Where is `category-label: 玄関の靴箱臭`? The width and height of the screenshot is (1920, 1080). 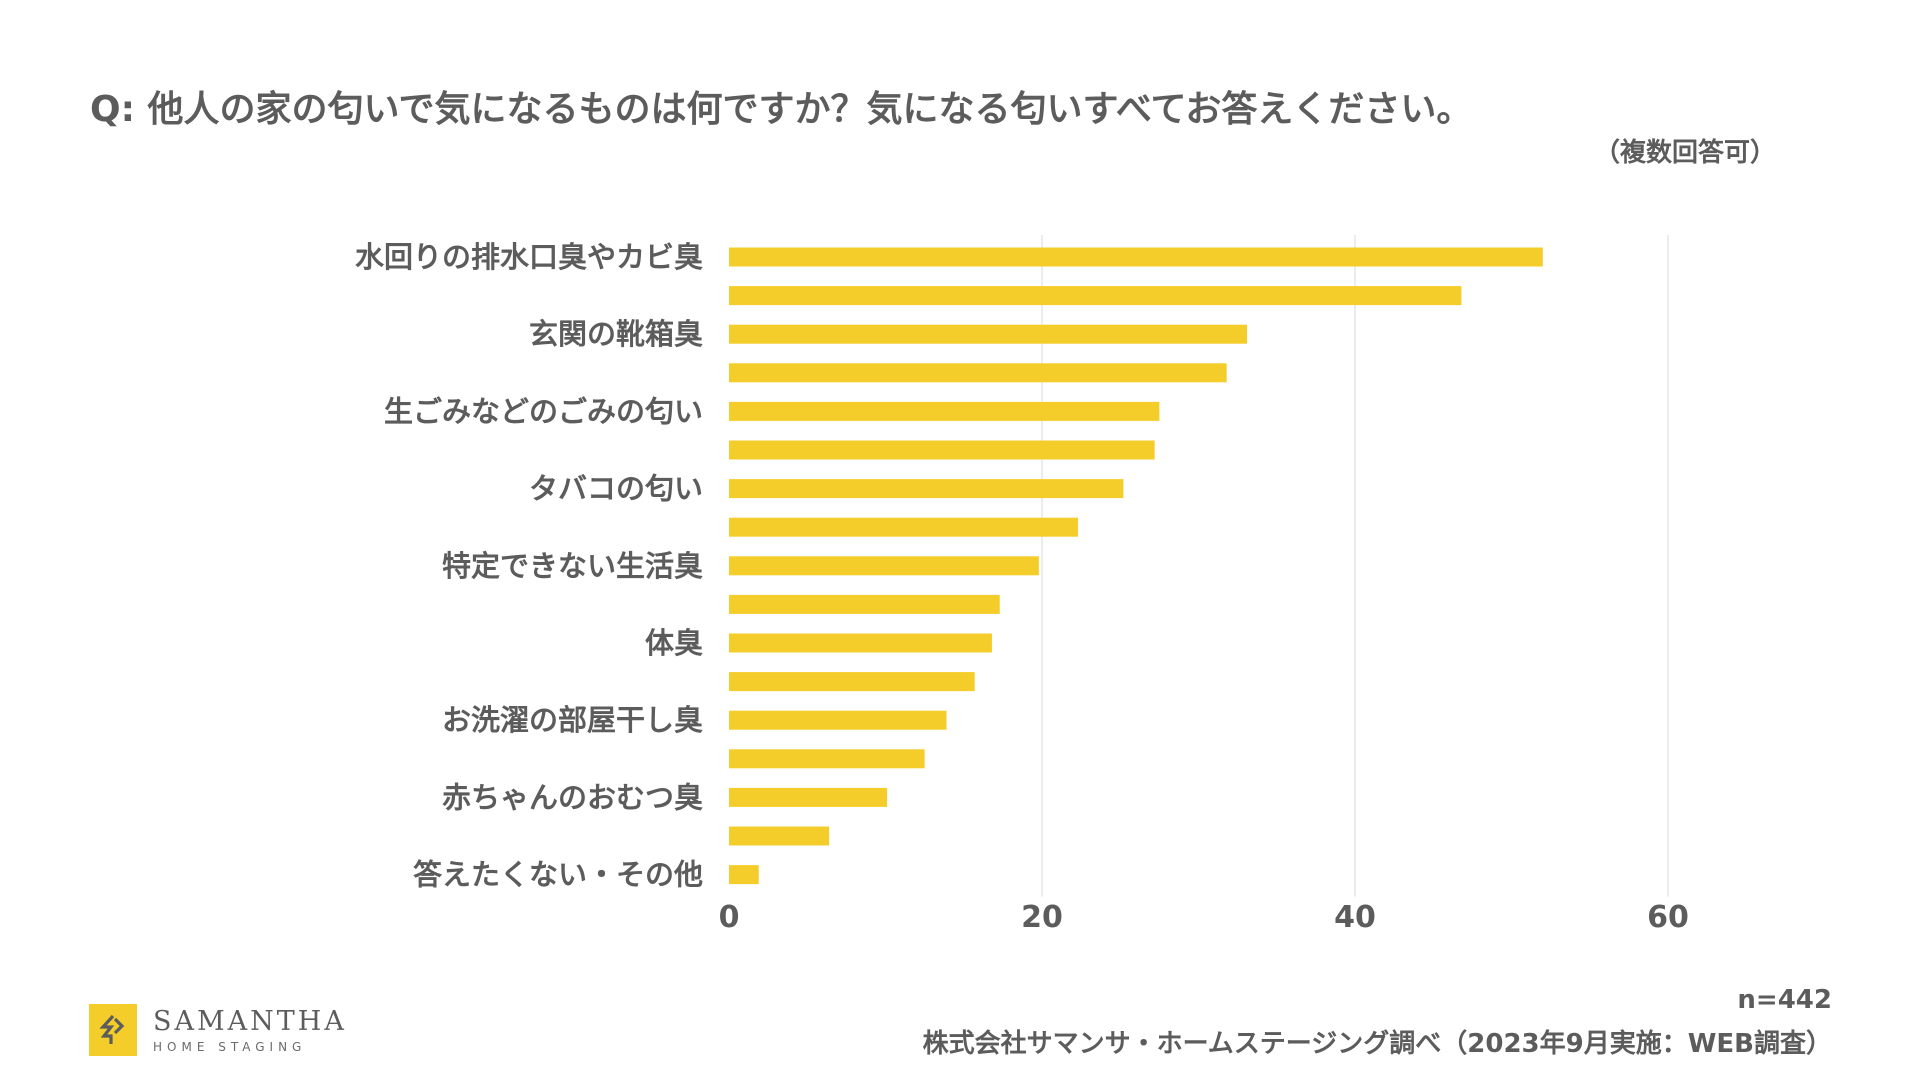 category-label: 玄関の靴箱臭 is located at coordinates (616, 334).